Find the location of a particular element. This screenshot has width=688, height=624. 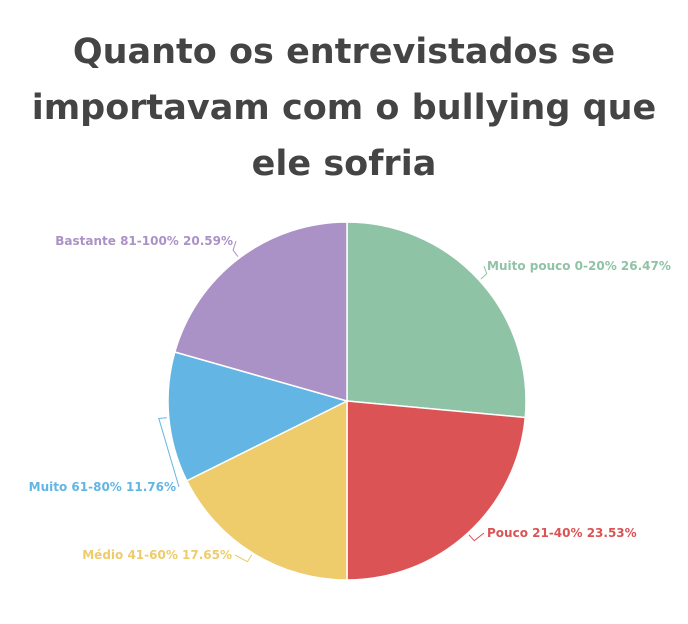

slice-label: Pouco 21-40% 23.53% is located at coordinates (562, 533).